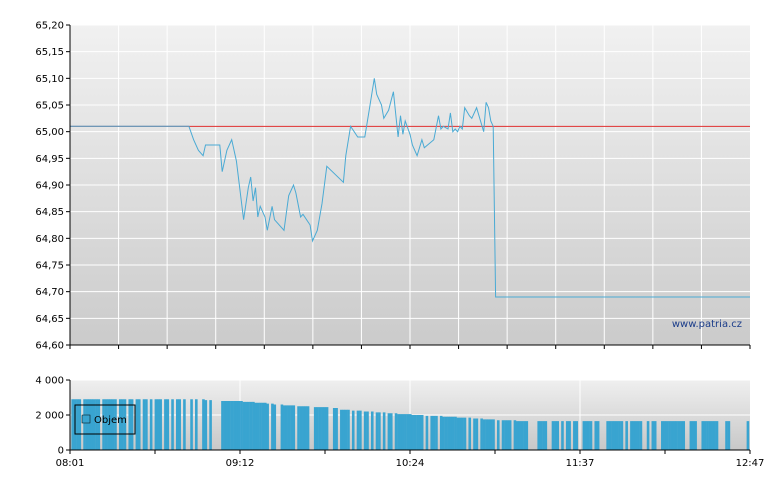  Describe the element at coordinates (707, 324) in the screenshot. I see `watermark-text: www.patria.cz` at that location.